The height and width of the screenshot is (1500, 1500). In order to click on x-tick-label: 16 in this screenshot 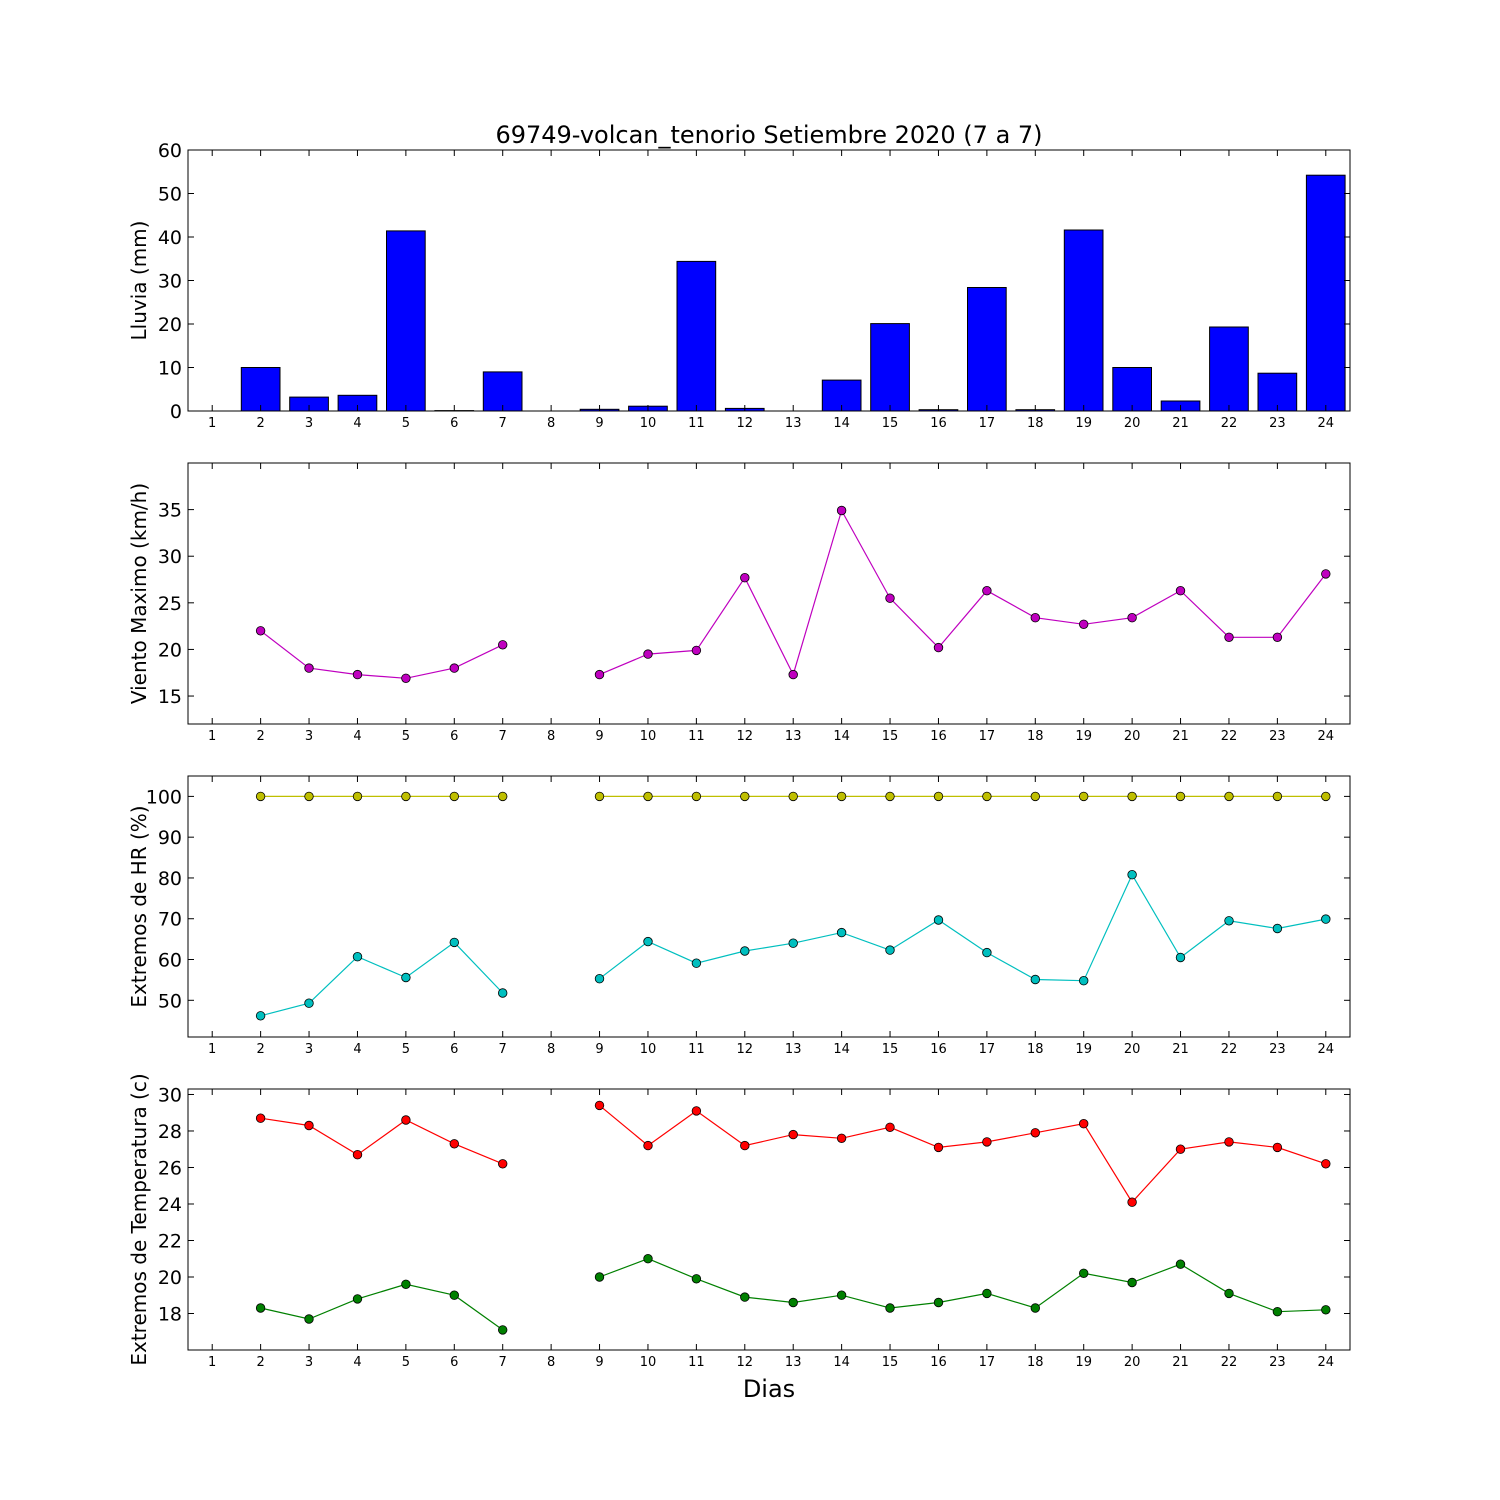, I will do `click(938, 1362)`.